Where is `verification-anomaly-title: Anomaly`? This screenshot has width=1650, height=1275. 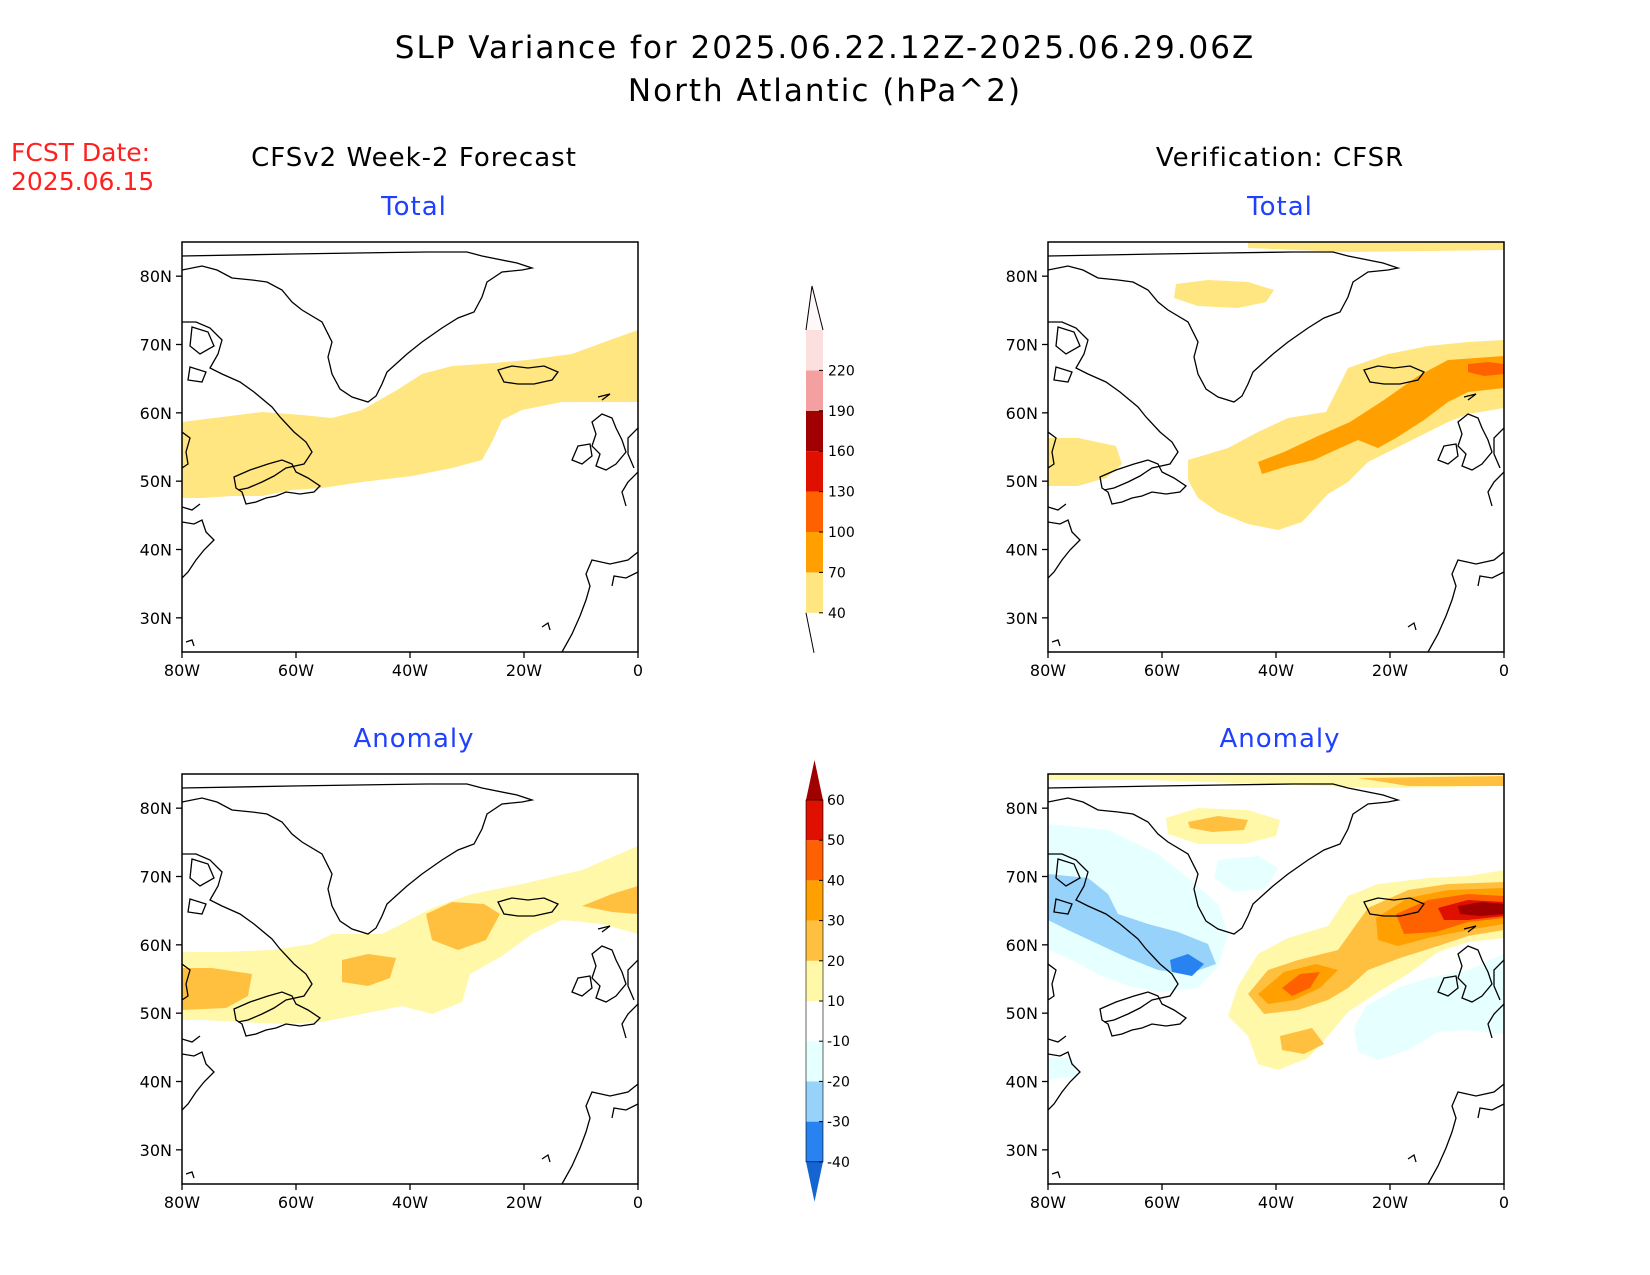 verification-anomaly-title: Anomaly is located at coordinates (1280, 739).